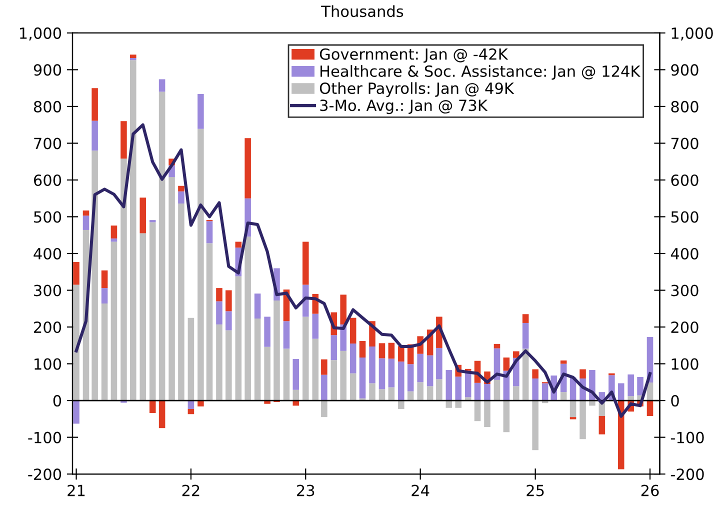 The image size is (725, 507). Describe the element at coordinates (191, 490) in the screenshot. I see `x-tick-label: 22` at that location.